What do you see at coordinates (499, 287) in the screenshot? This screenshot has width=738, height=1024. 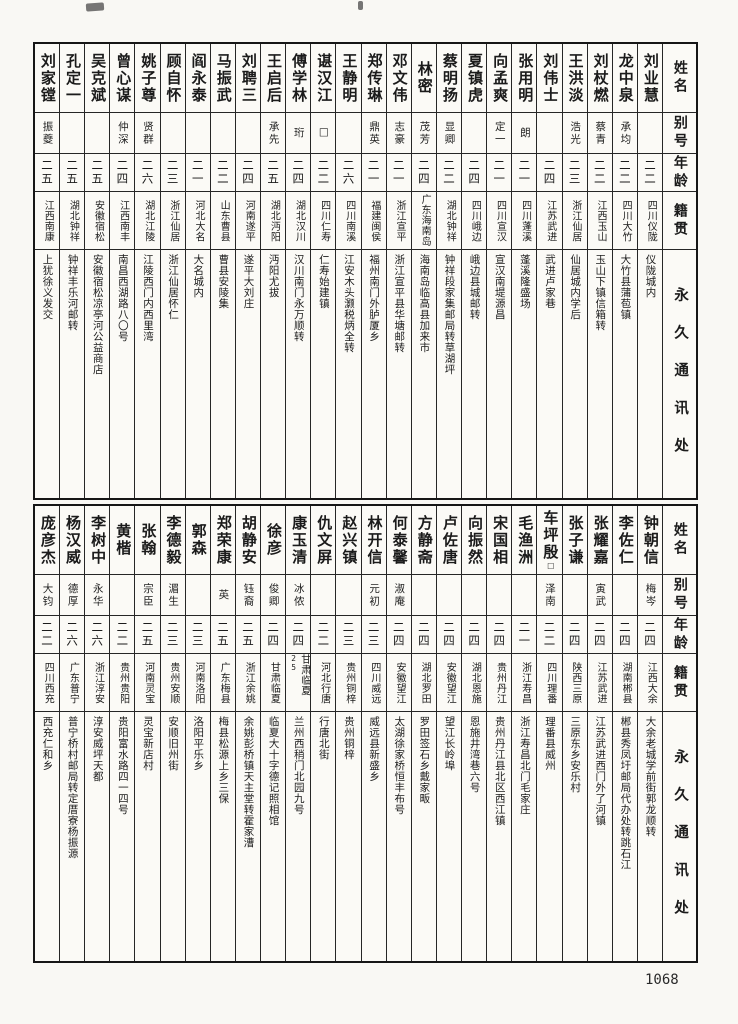 I see `person-address-text: 宣汉南堤源昌` at bounding box center [499, 287].